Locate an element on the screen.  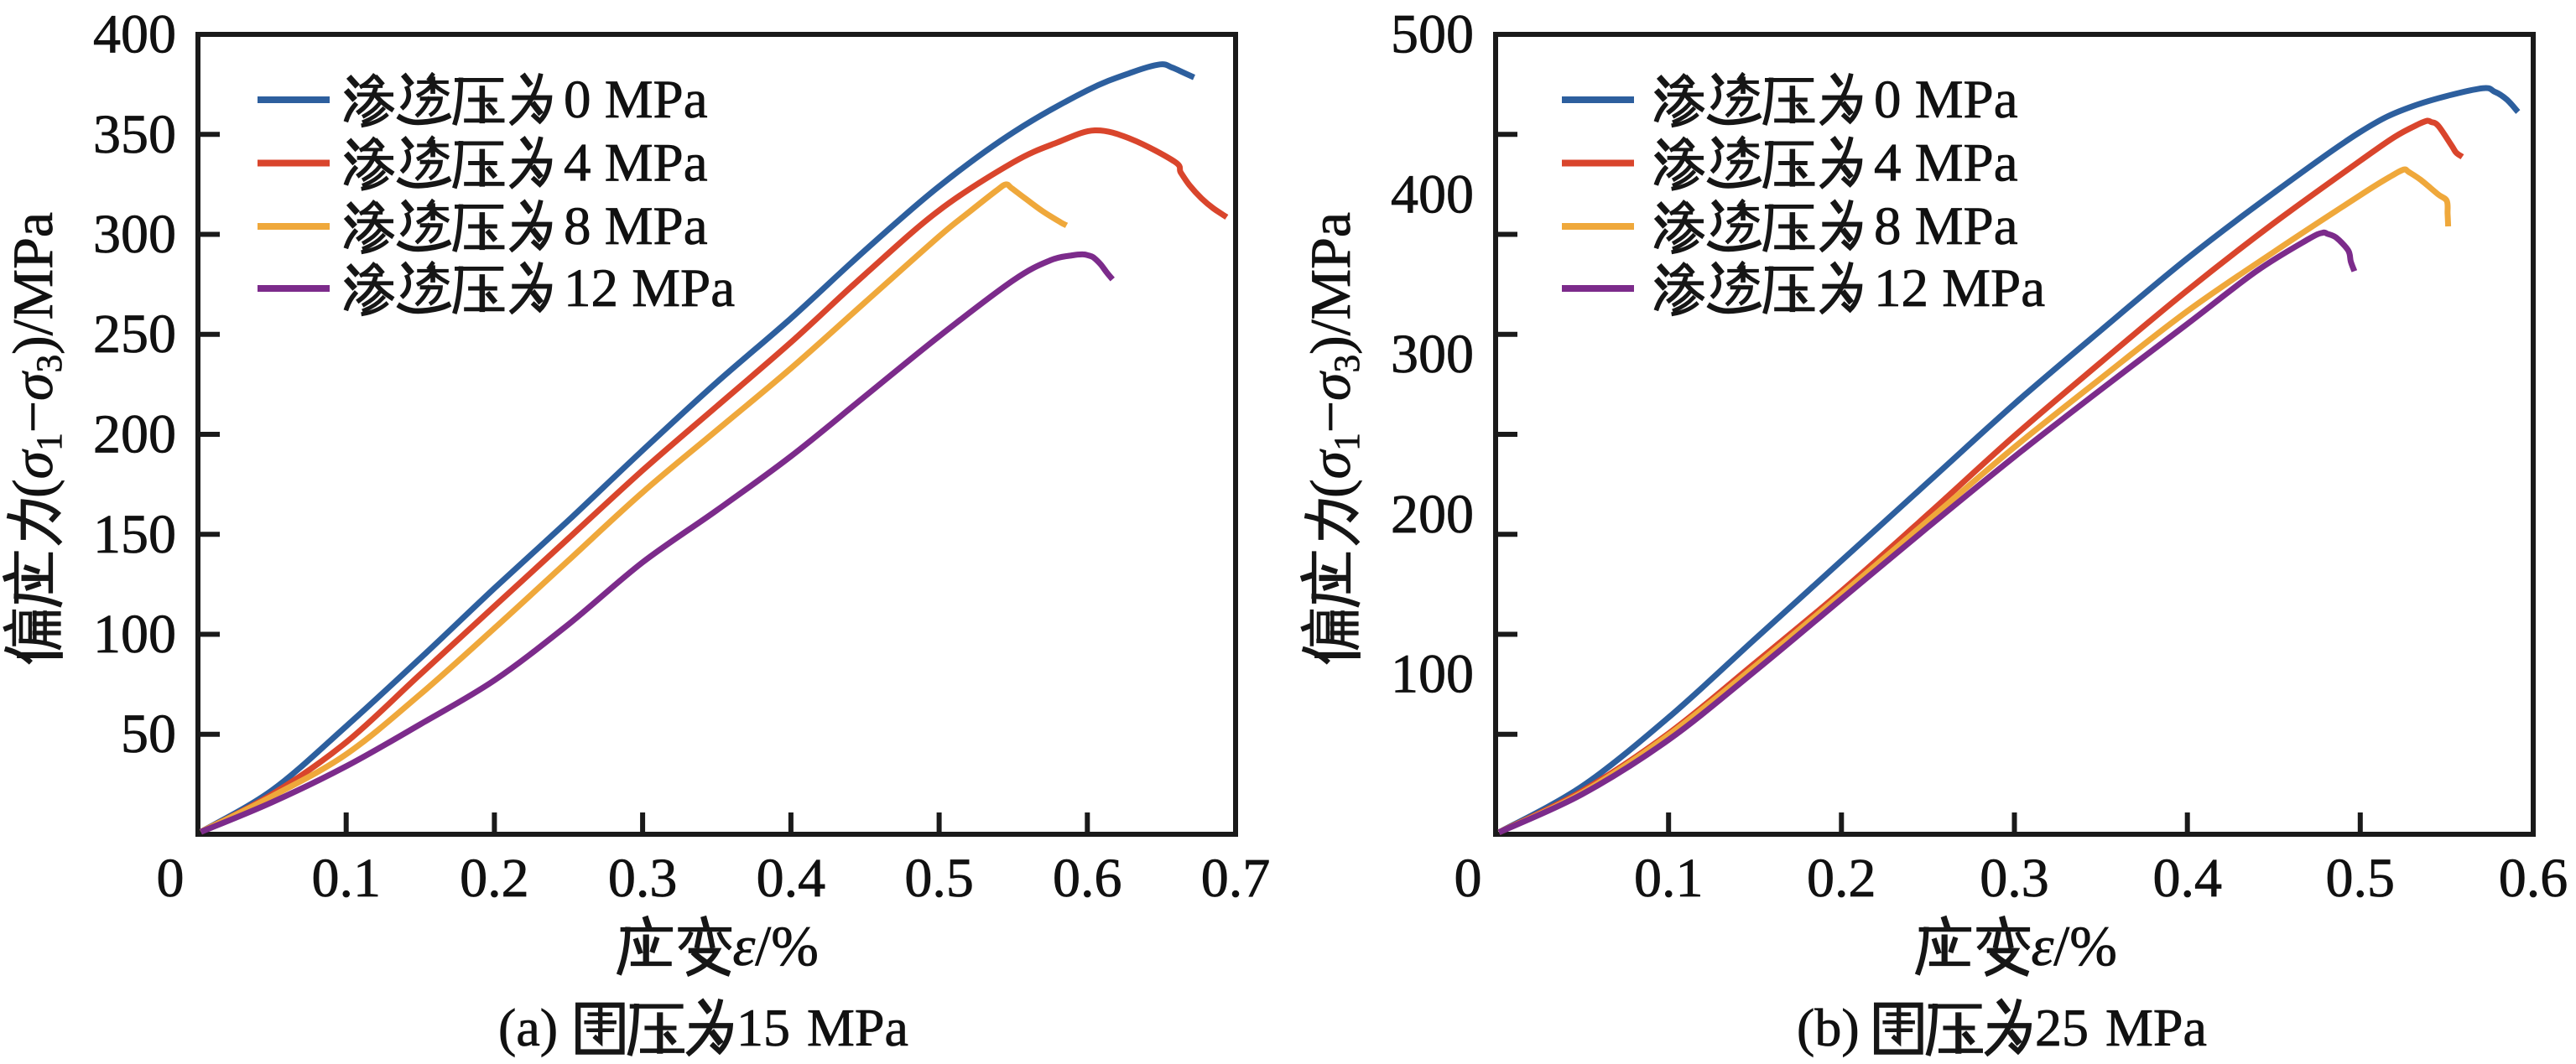
svg-text: 500 is located at coordinates (1432, 34).